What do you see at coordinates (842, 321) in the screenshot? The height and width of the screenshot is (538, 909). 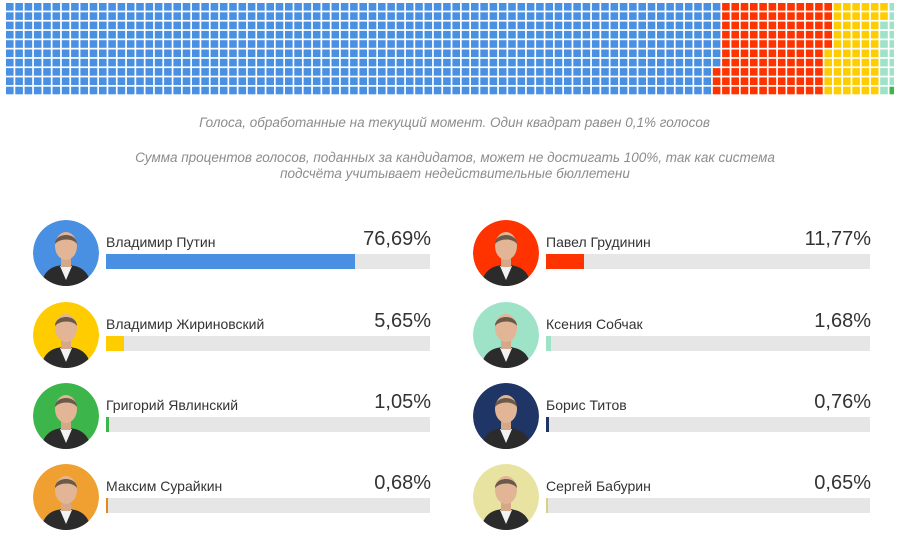 I see `candidate-percent: 1,68%` at bounding box center [842, 321].